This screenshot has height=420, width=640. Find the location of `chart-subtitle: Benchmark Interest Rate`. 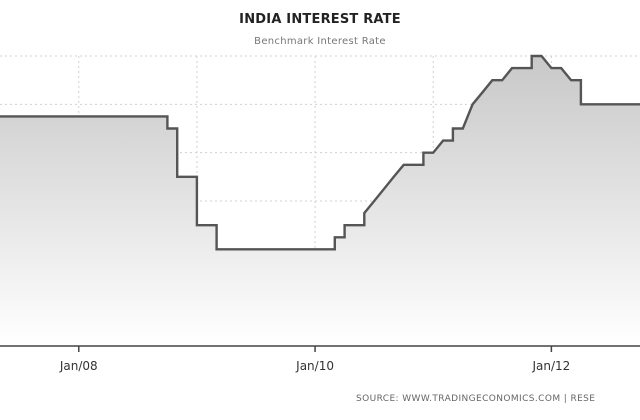

chart-subtitle: Benchmark Interest Rate is located at coordinates (320, 41).